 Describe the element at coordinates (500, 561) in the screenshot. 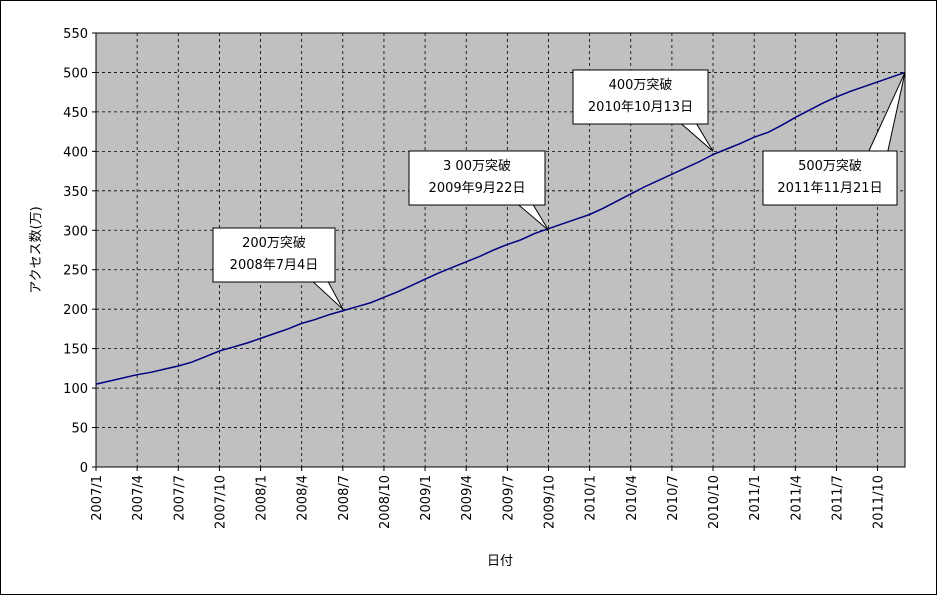

I see `x-axis-label: 日付` at that location.